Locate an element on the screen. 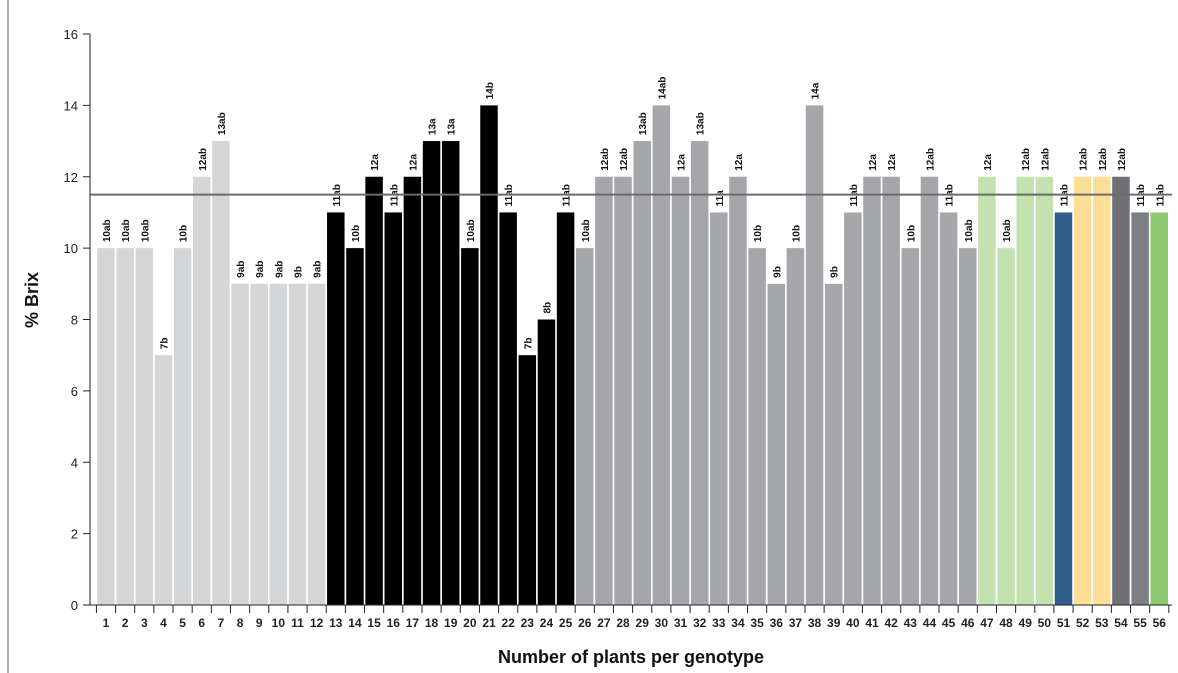 The width and height of the screenshot is (1178, 673). x-tick-label: 27 is located at coordinates (604, 623).